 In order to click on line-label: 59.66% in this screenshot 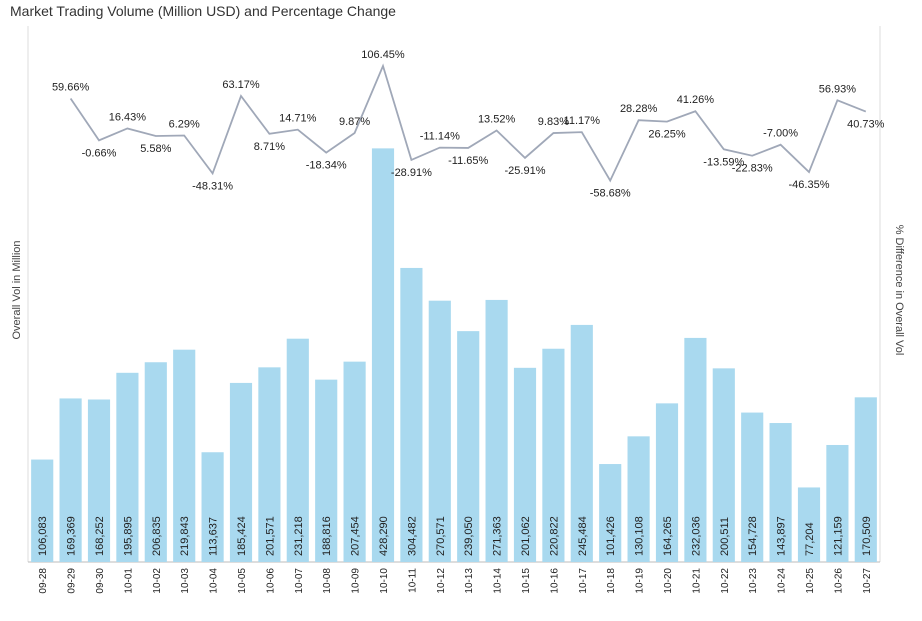, I will do `click(71, 87)`.